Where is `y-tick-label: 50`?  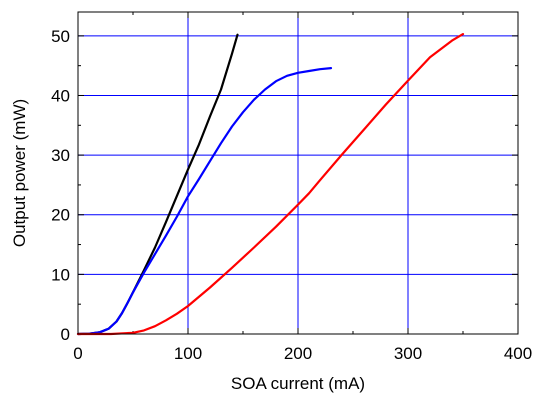 y-tick-label: 50 is located at coordinates (60, 36).